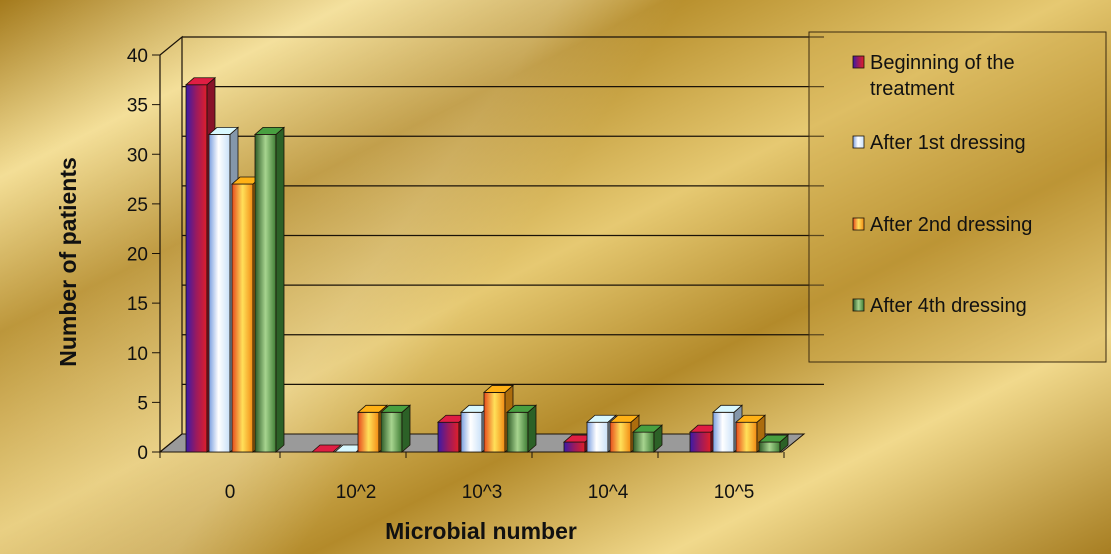 Image resolution: width=1111 pixels, height=559 pixels. I want to click on y-axis-title: Number of patients, so click(68, 262).